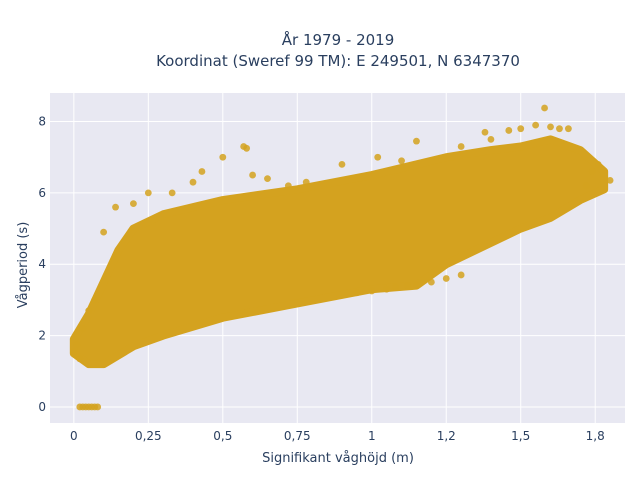  I want to click on y-tick-label: 0, so click(42, 407).